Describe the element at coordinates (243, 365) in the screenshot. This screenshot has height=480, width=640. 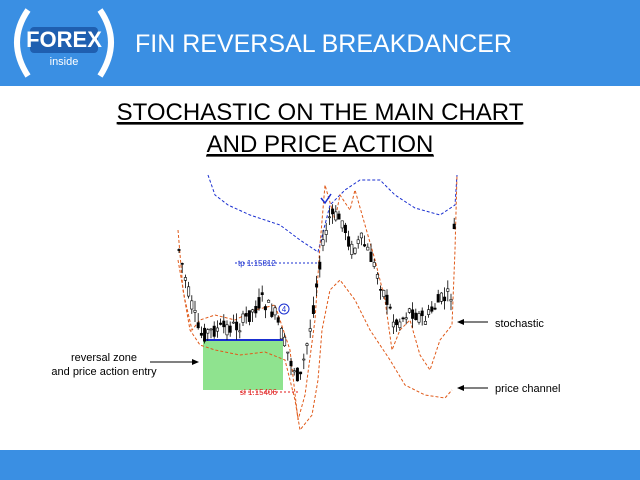
I see `entry-zone` at that location.